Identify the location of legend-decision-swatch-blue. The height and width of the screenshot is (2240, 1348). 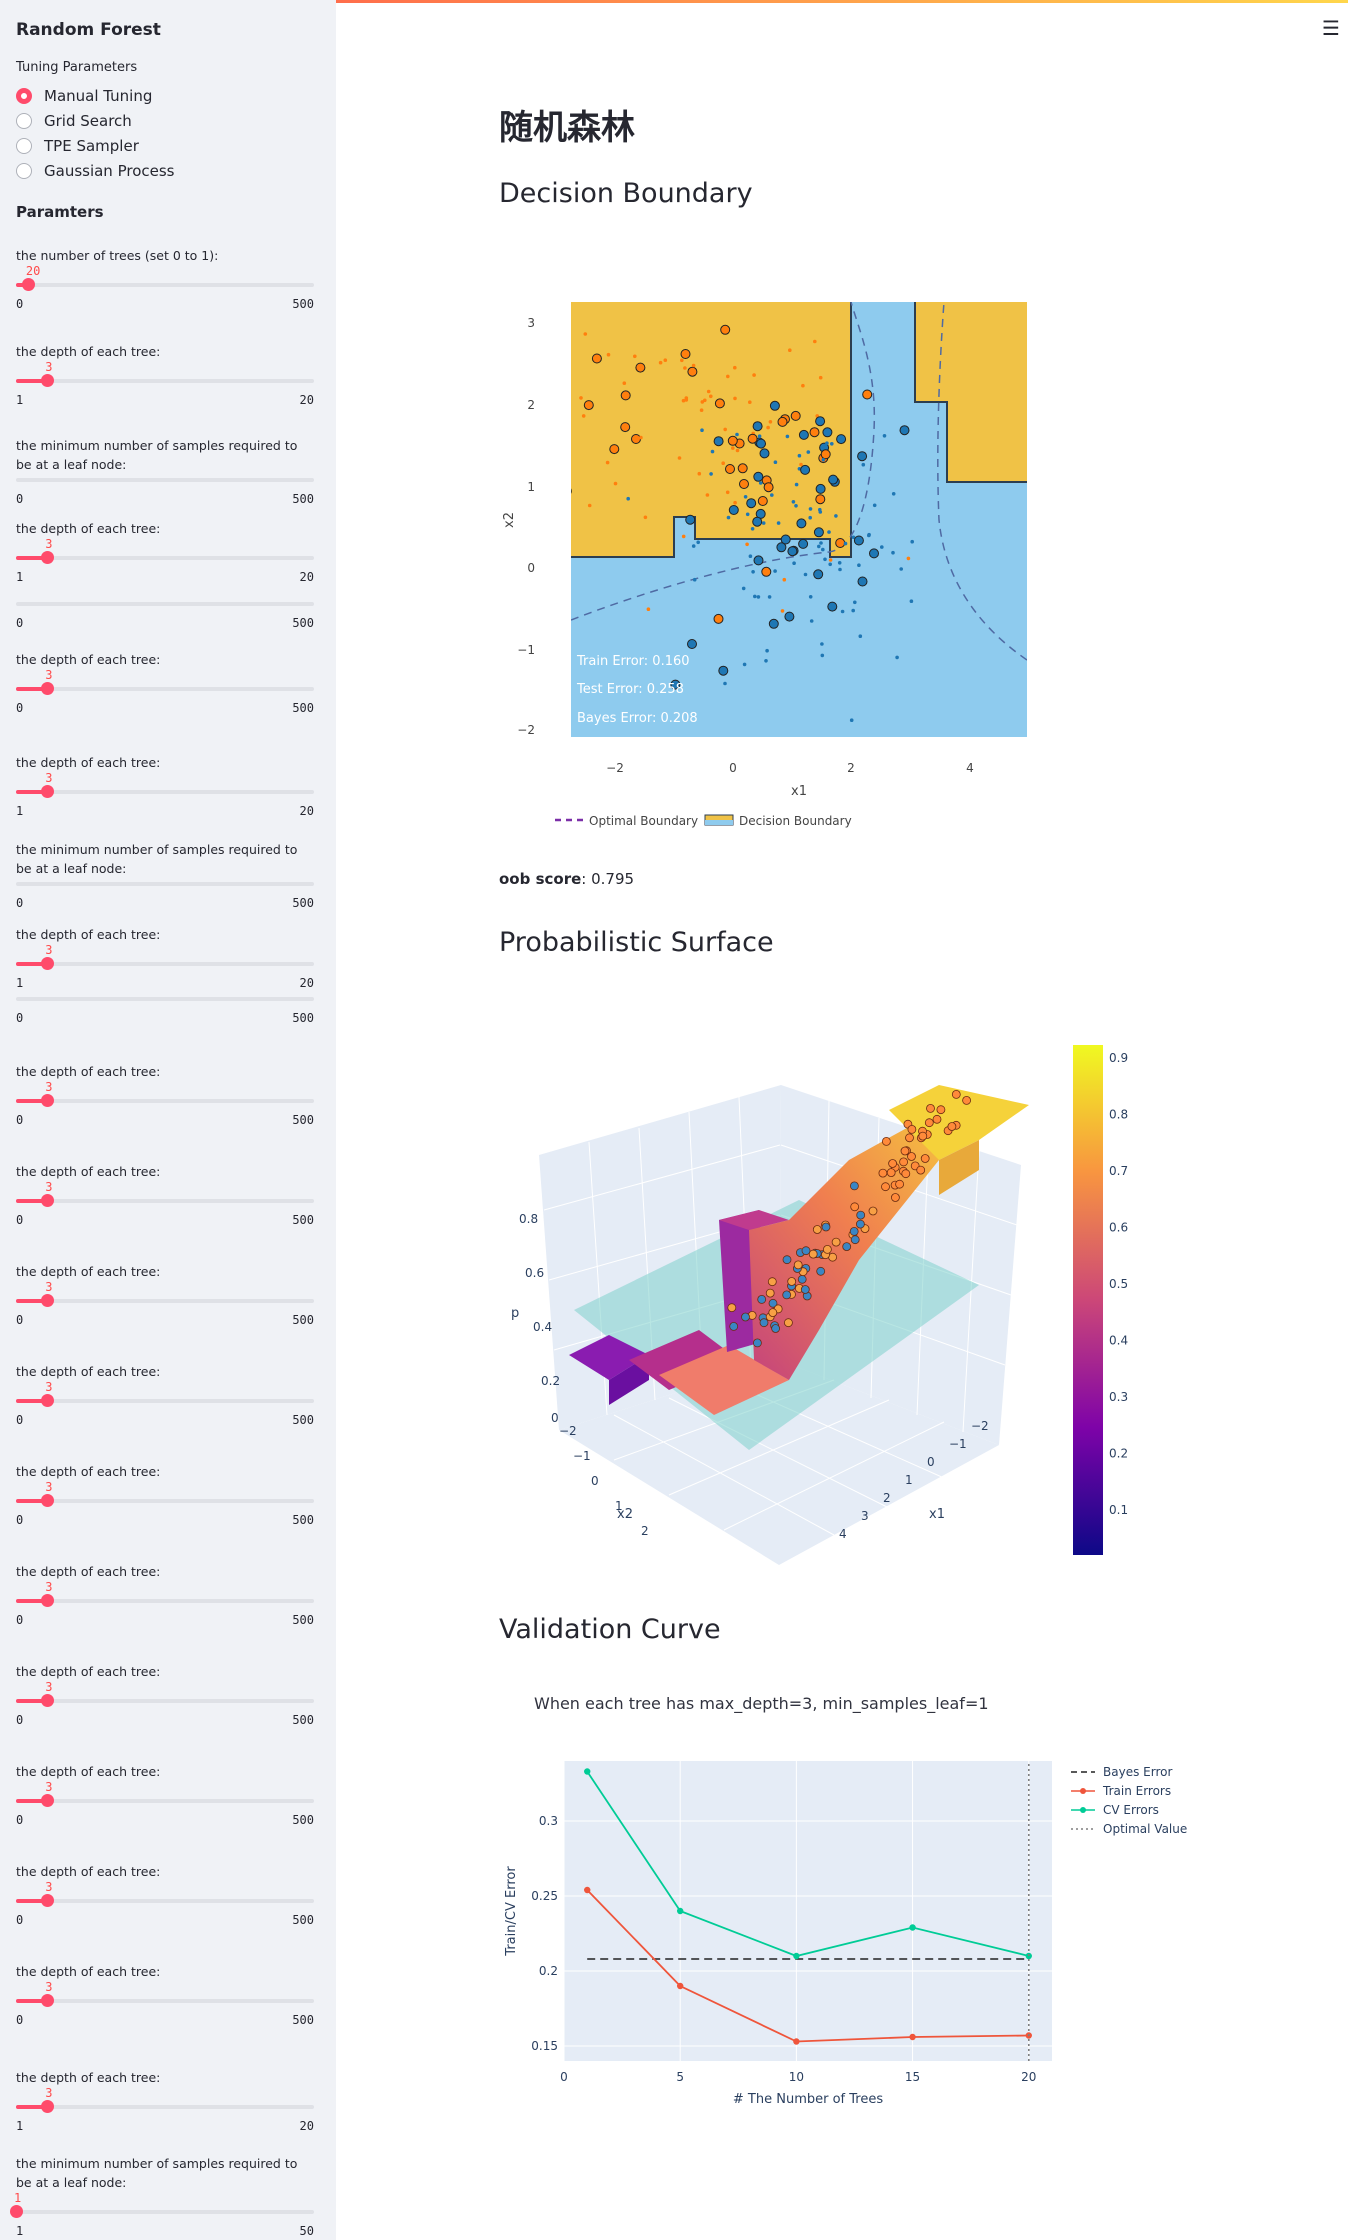
(719, 822).